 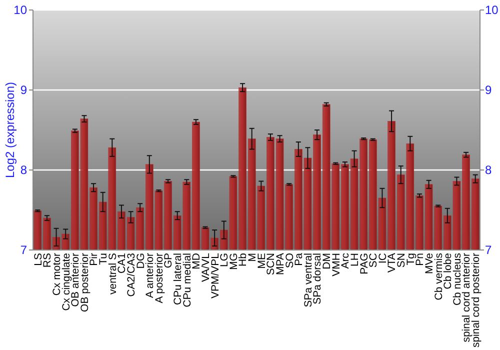 What do you see at coordinates (488, 170) in the screenshot?
I see `y2-tick-label: 8` at bounding box center [488, 170].